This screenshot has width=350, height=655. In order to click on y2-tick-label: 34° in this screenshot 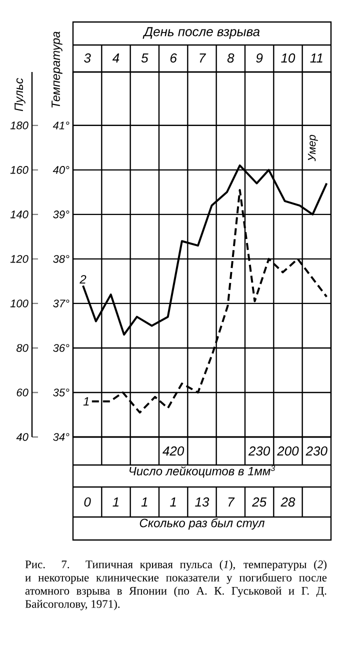, I will do `click(61, 437)`.